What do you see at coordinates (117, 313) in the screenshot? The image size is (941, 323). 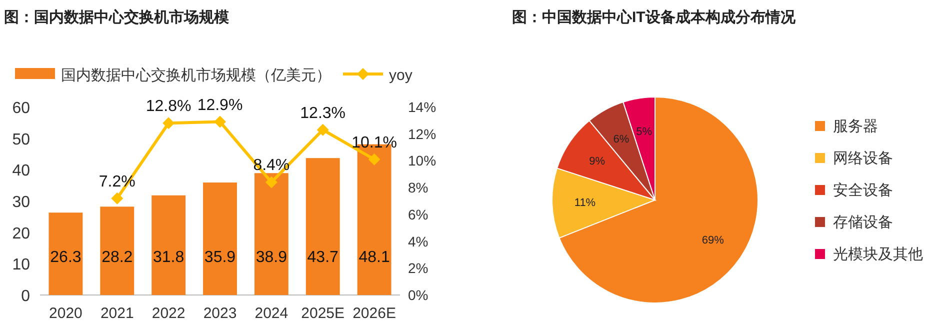 I see `x-tick-label: 2021` at bounding box center [117, 313].